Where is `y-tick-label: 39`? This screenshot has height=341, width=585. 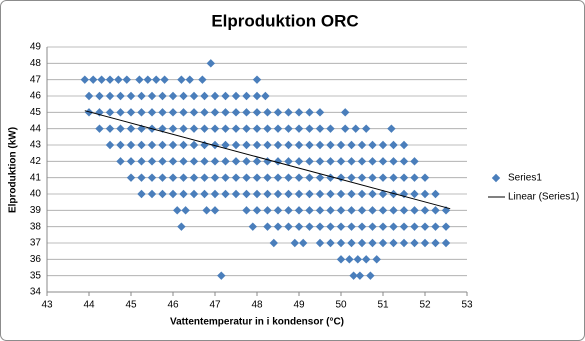
y-tick-label: 39 is located at coordinates (36, 210).